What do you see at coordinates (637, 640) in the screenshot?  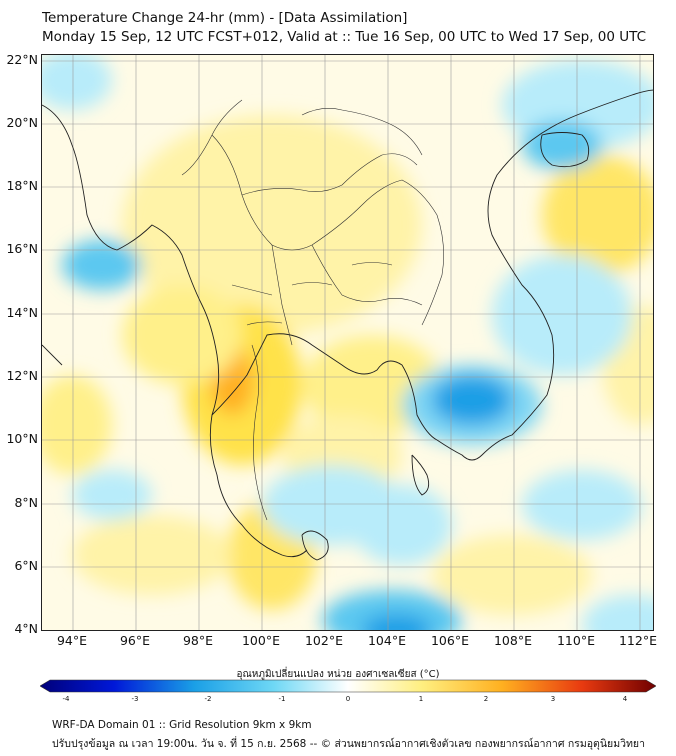 I see `lon-label: 112°E` at bounding box center [637, 640].